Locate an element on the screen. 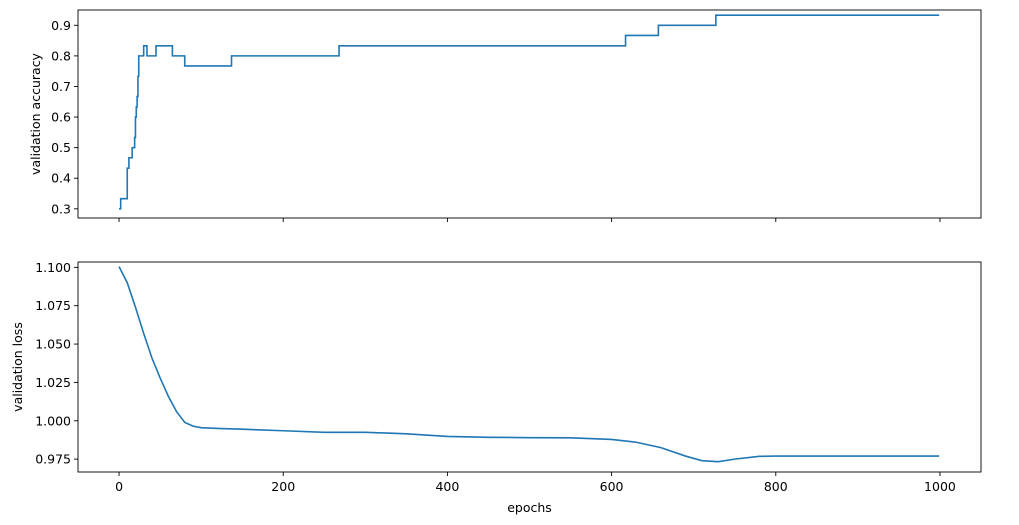 This screenshot has width=1019, height=525. loss-x-ticks: 0 200 400 600 800 1000 is located at coordinates (535, 483).